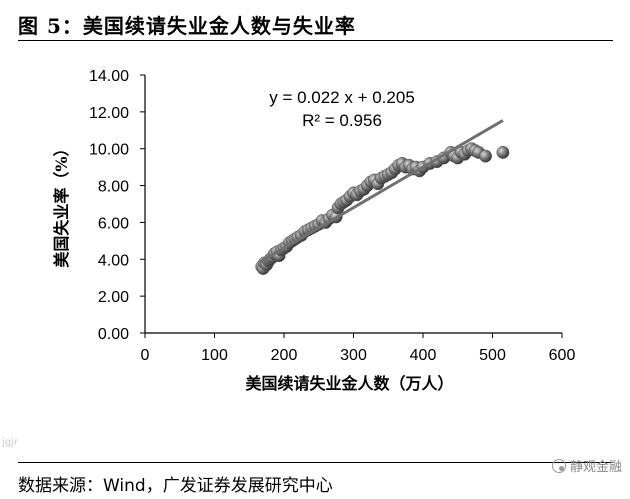  Describe the element at coordinates (109, 113) in the screenshot. I see `y-tick-label: 12.00` at that location.